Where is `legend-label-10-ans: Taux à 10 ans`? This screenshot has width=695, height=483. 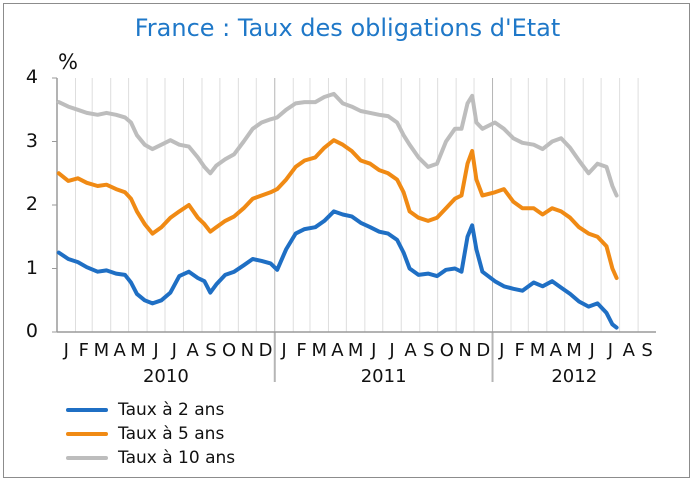
legend-label-10-ans: Taux à 10 ans is located at coordinates (177, 458).